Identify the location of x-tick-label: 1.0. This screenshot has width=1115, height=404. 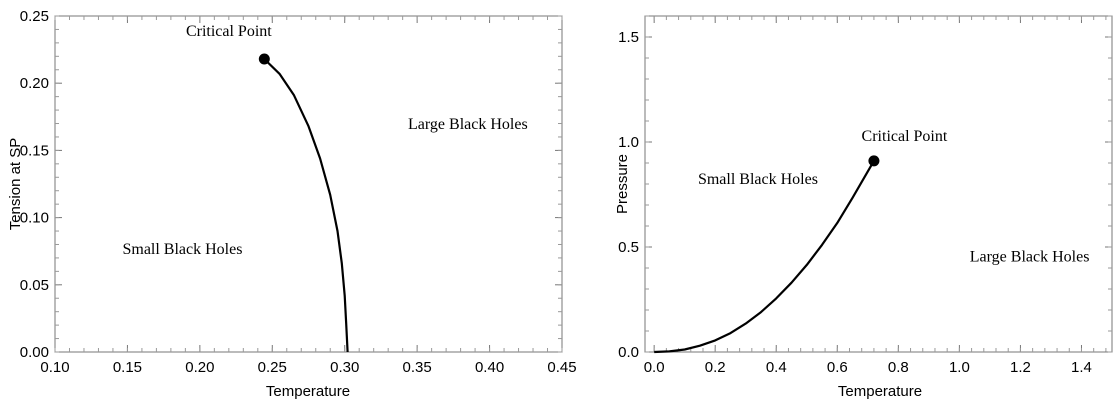
(959, 367).